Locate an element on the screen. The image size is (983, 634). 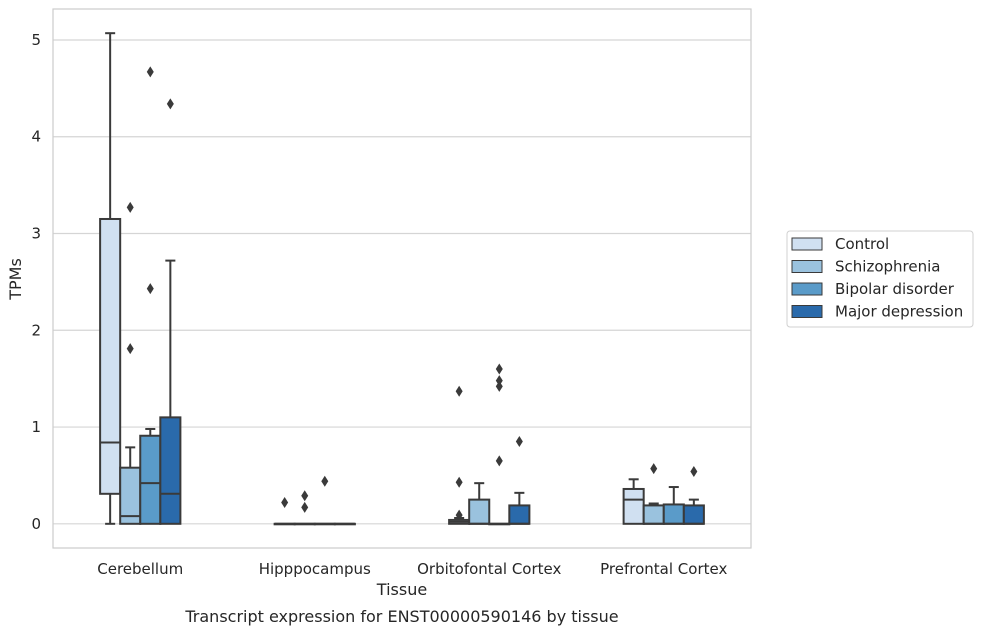
x-tick-label: Prefrontal Cortex is located at coordinates (663, 569).